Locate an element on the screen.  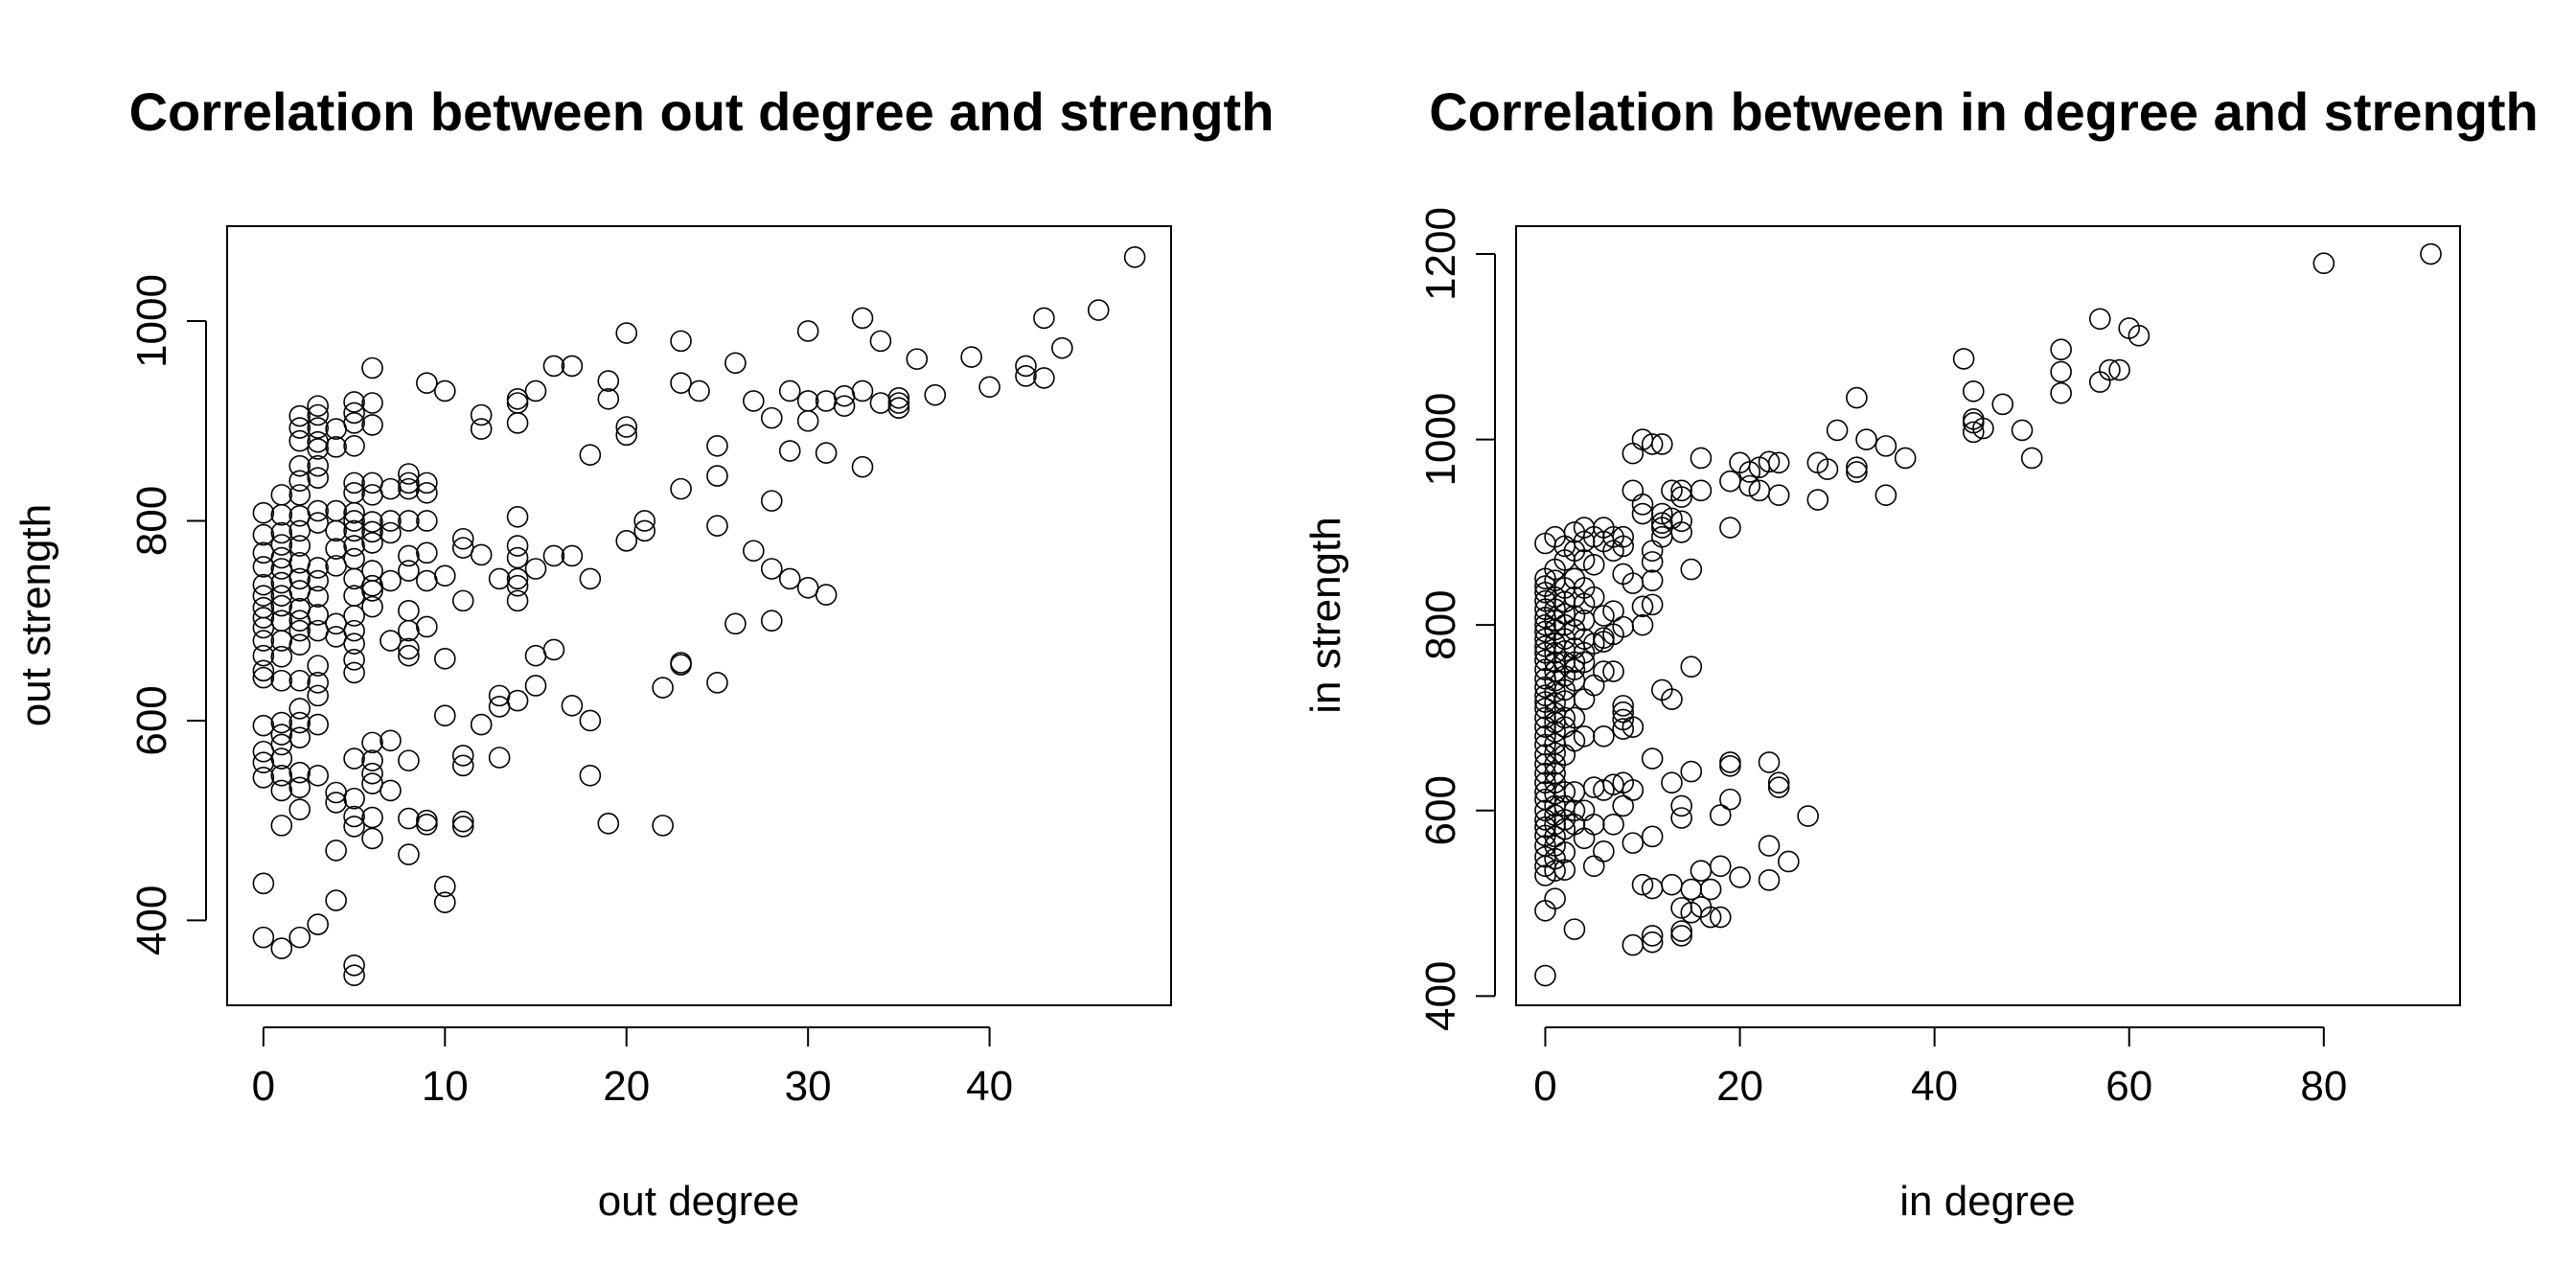
x-tick-label: 10 is located at coordinates (445, 1086).